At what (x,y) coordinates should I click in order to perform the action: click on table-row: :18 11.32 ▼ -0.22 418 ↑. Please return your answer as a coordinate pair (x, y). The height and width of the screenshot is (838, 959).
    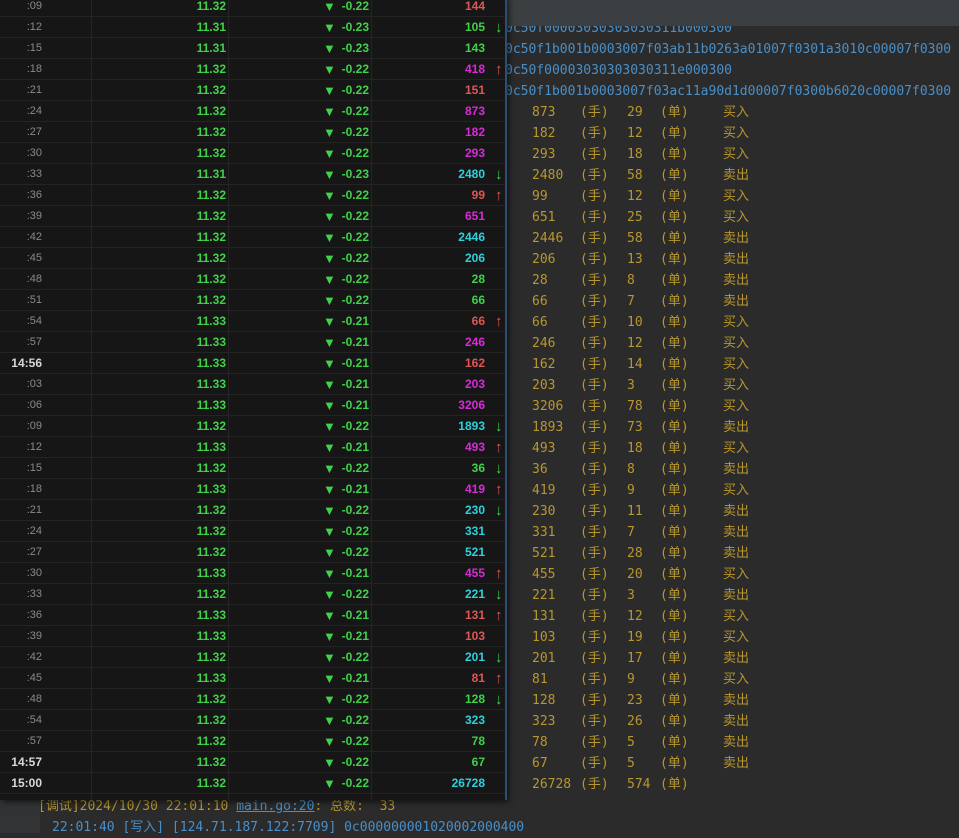
    Looking at the image, I should click on (252, 69).